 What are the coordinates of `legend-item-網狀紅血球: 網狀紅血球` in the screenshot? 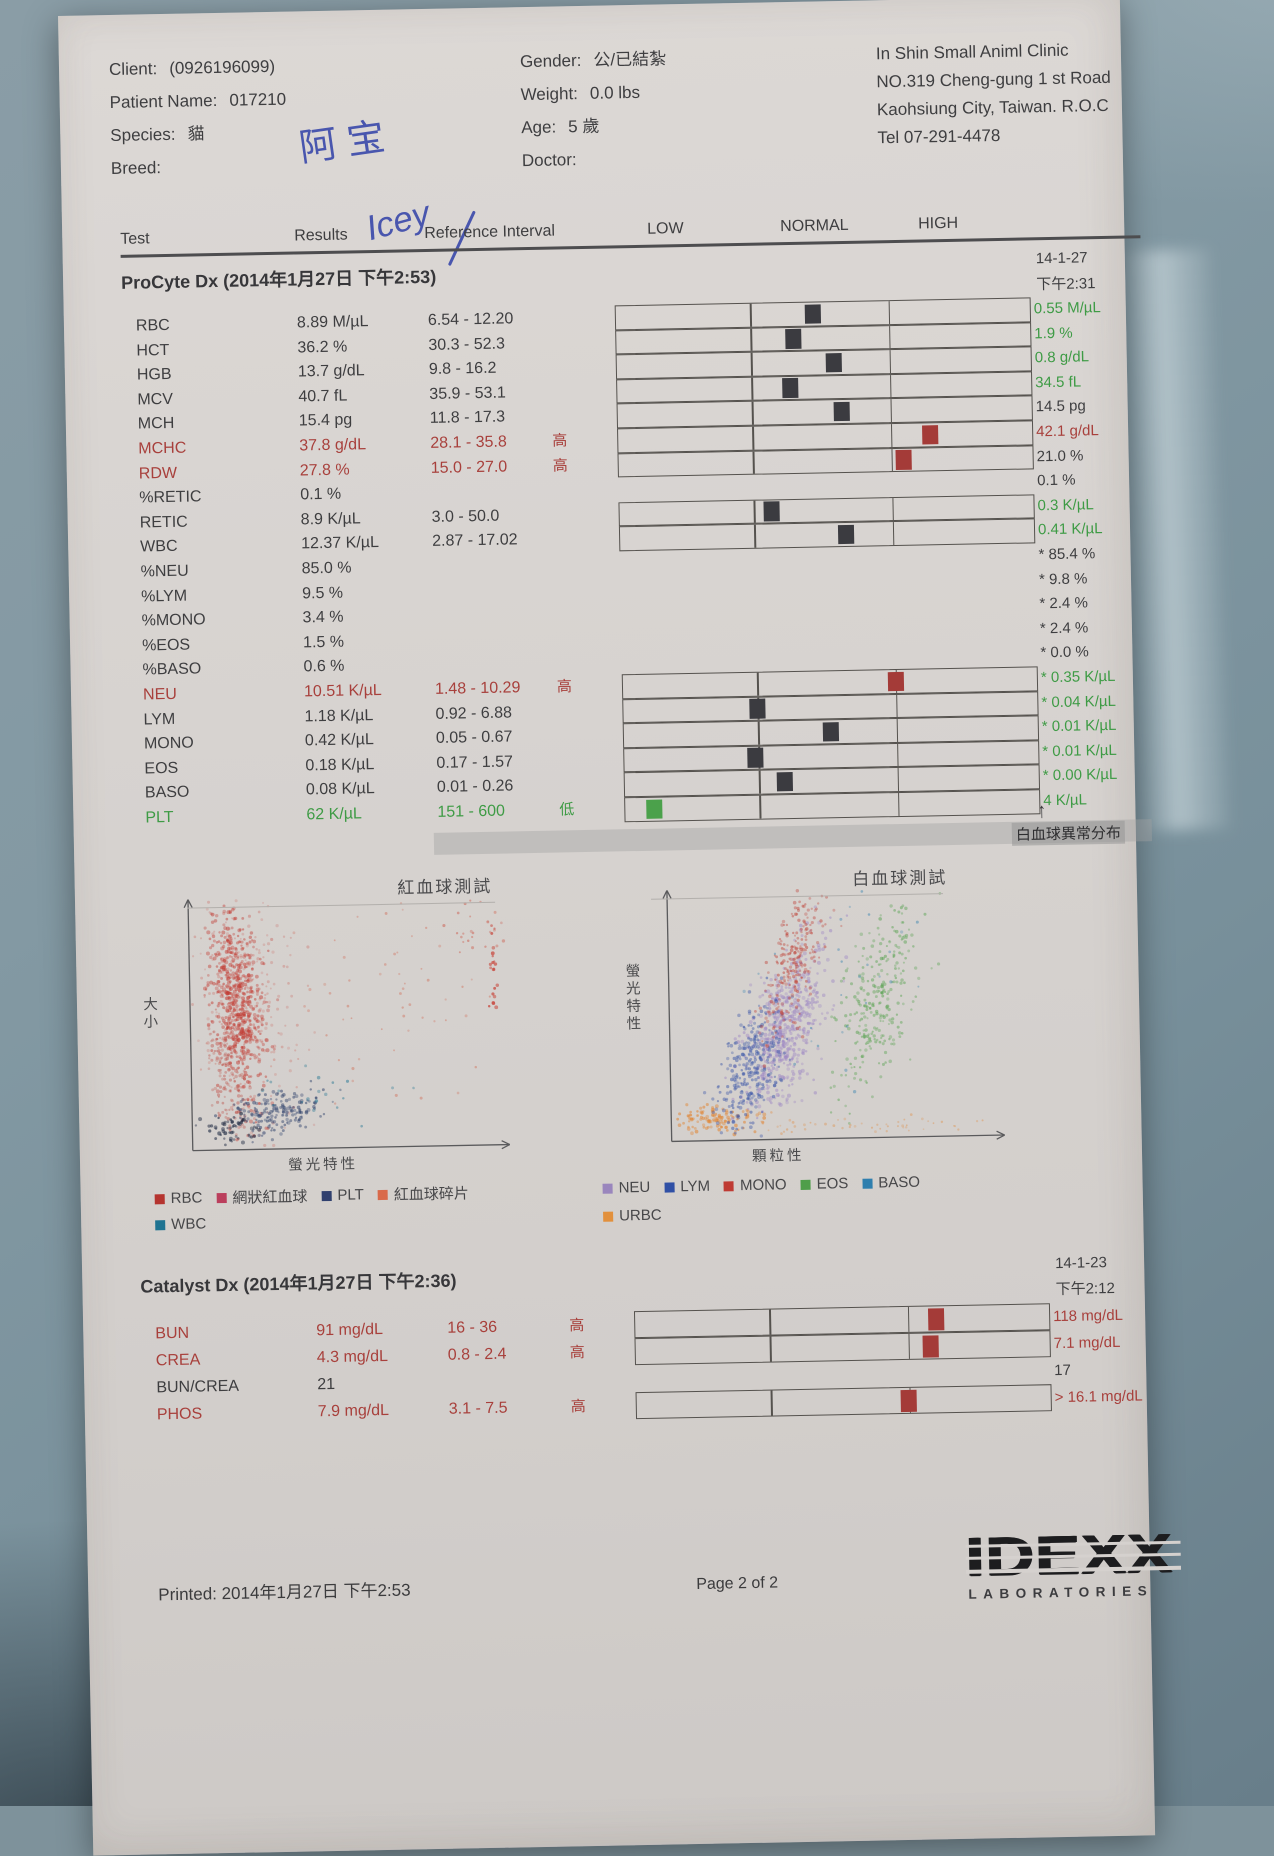 It's located at (261, 1196).